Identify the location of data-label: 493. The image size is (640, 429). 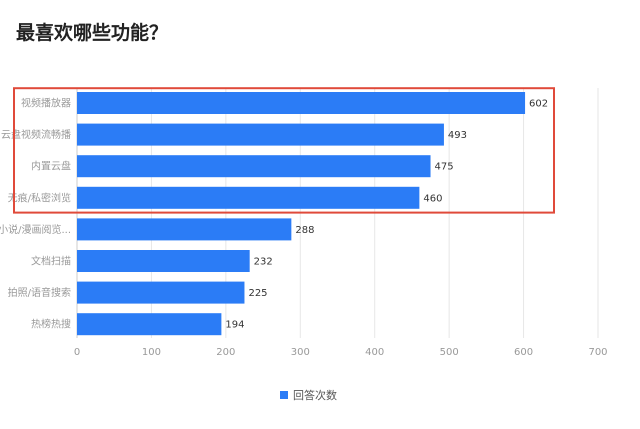
(457, 135).